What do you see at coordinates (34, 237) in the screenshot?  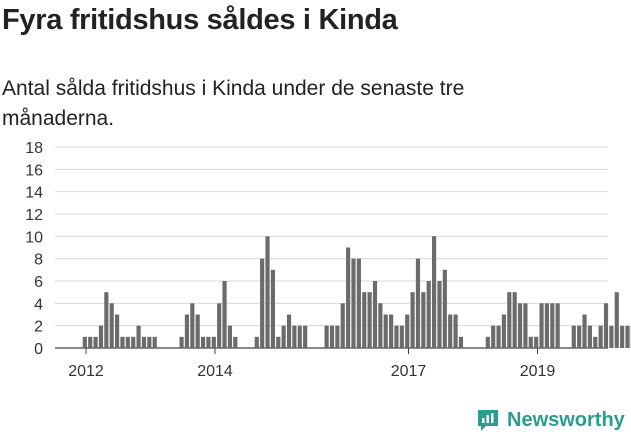 I see `y-tick-label: 10` at bounding box center [34, 237].